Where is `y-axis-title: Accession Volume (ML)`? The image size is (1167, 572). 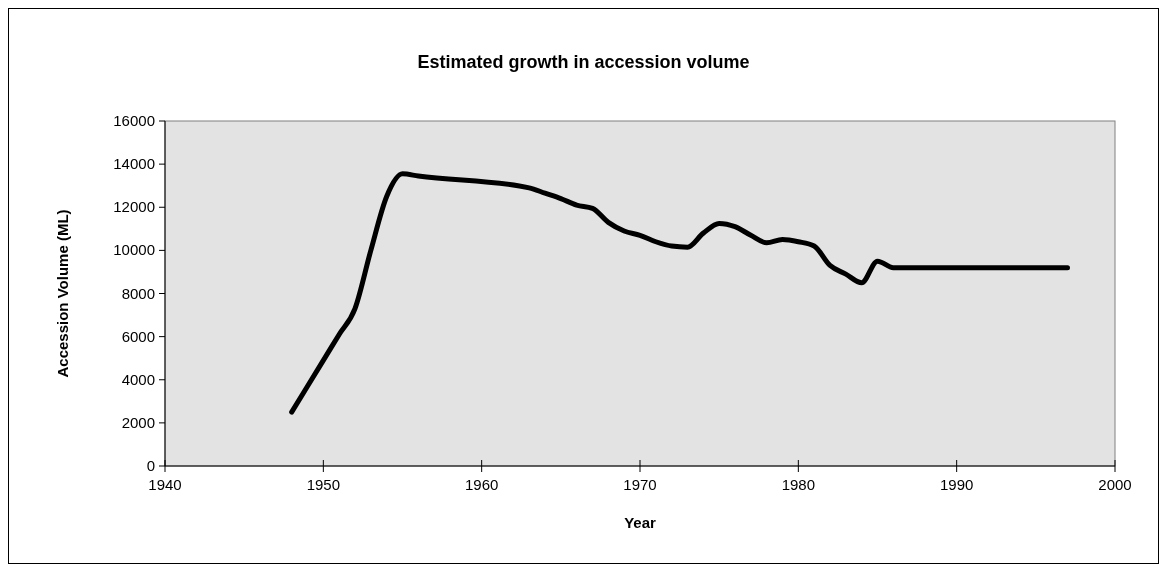
y-axis-title: Accession Volume (ML) is located at coordinates (62, 293).